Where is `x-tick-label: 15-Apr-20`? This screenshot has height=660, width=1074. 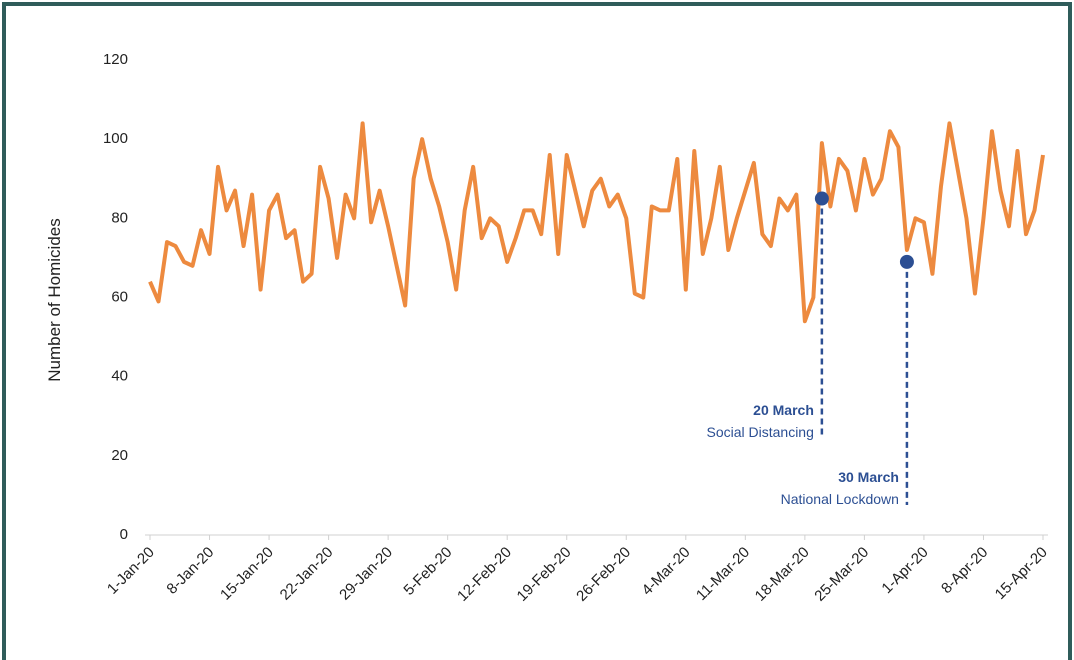
x-tick-label: 15-Apr-20 is located at coordinates (1021, 573).